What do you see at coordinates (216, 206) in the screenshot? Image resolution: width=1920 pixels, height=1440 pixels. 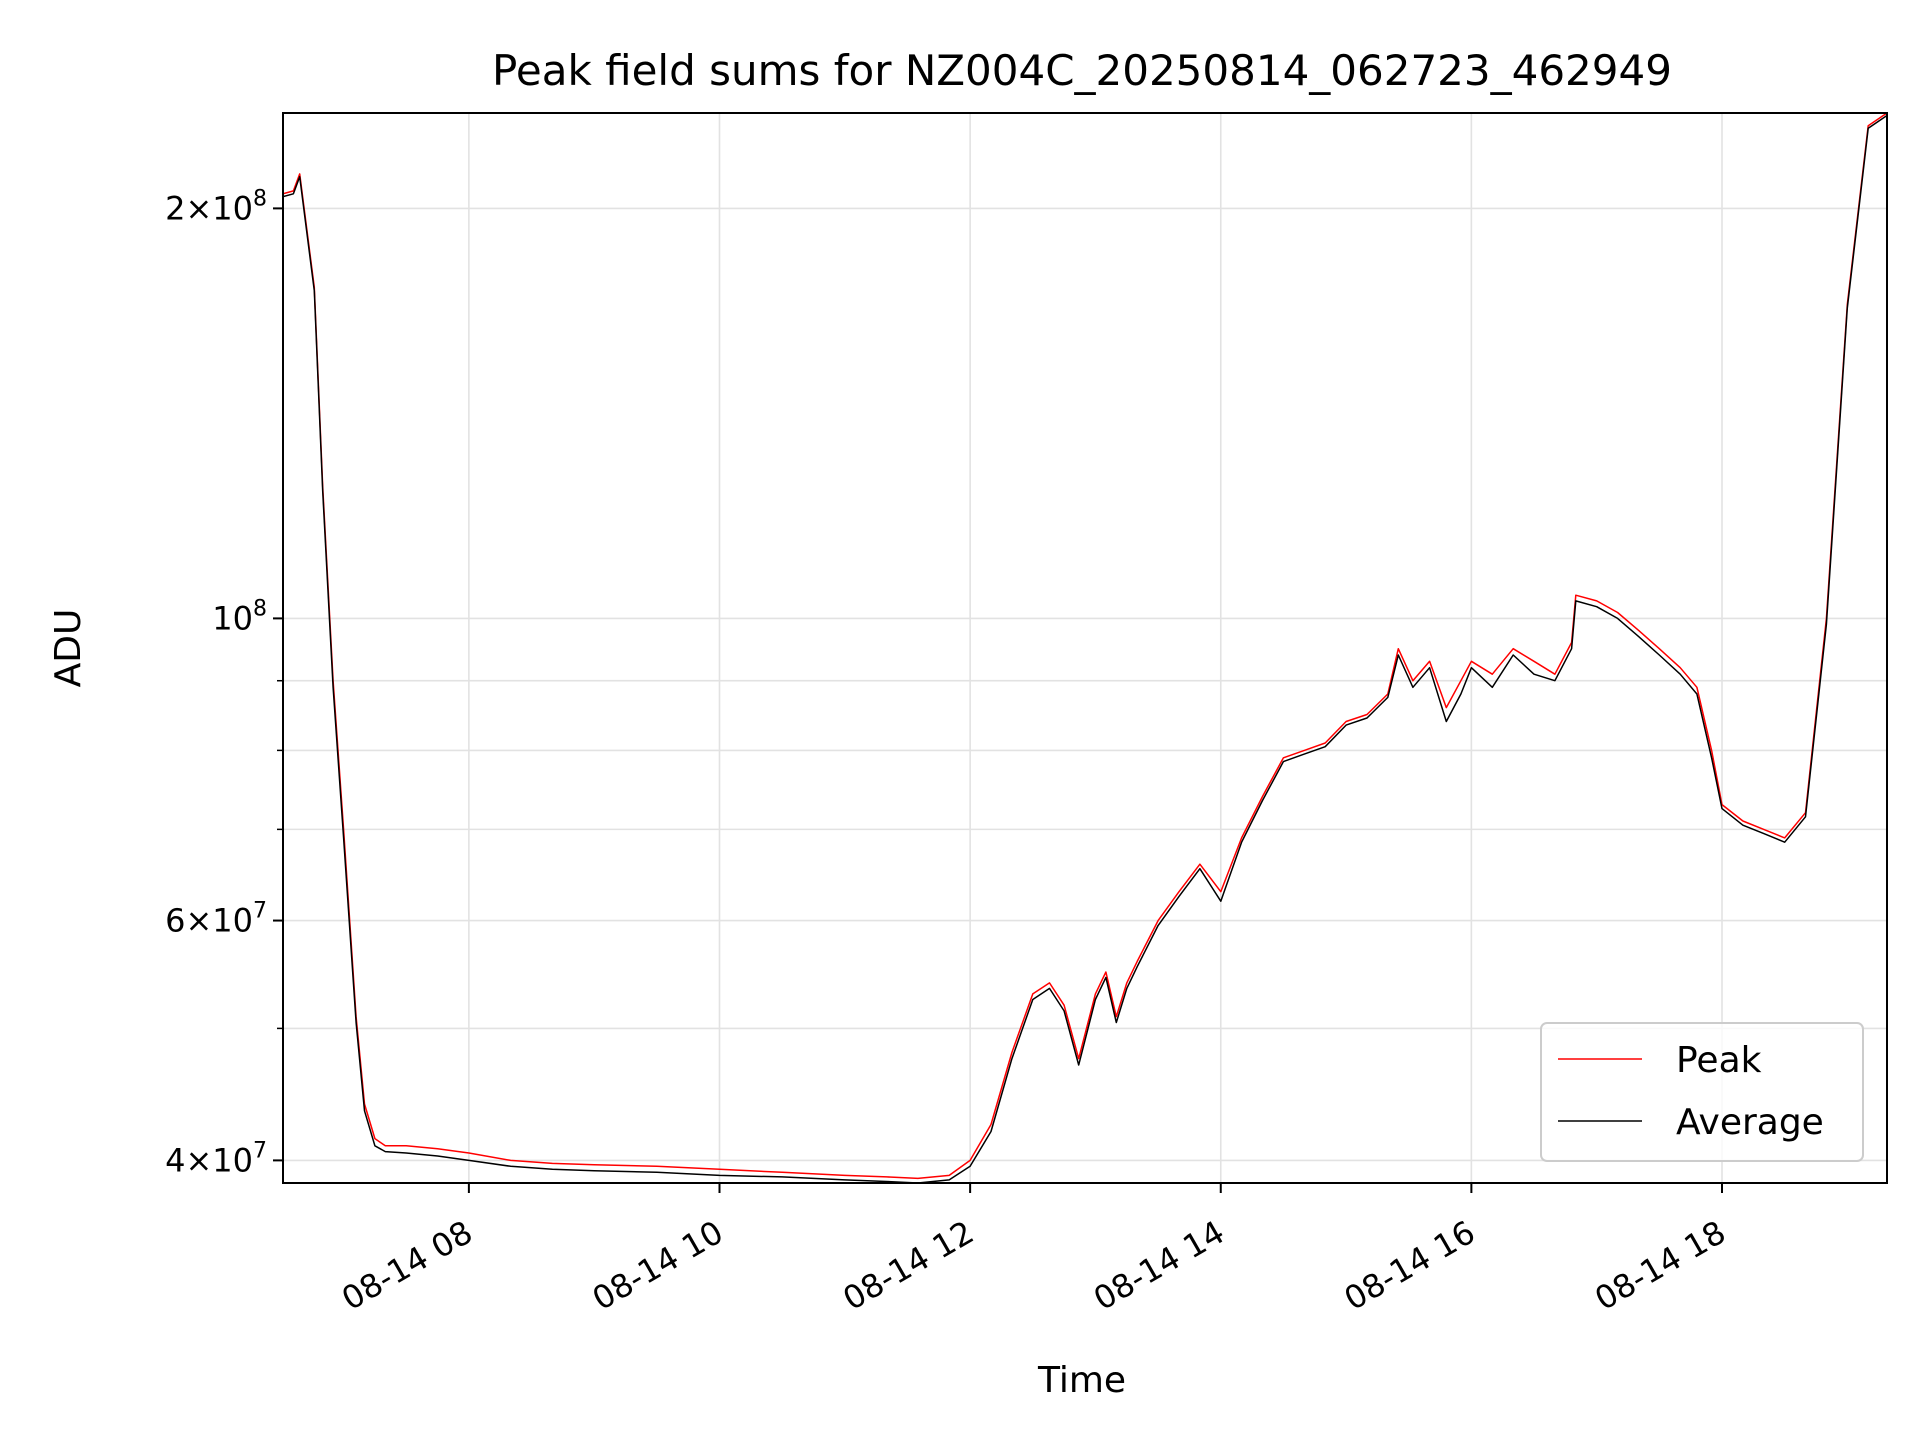 I see `y-tick-label: 2×108` at bounding box center [216, 206].